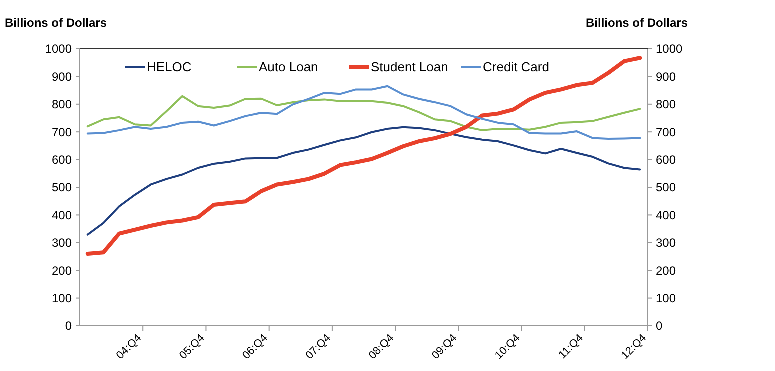  I want to click on legend-label: Auto Loan, so click(288, 67).